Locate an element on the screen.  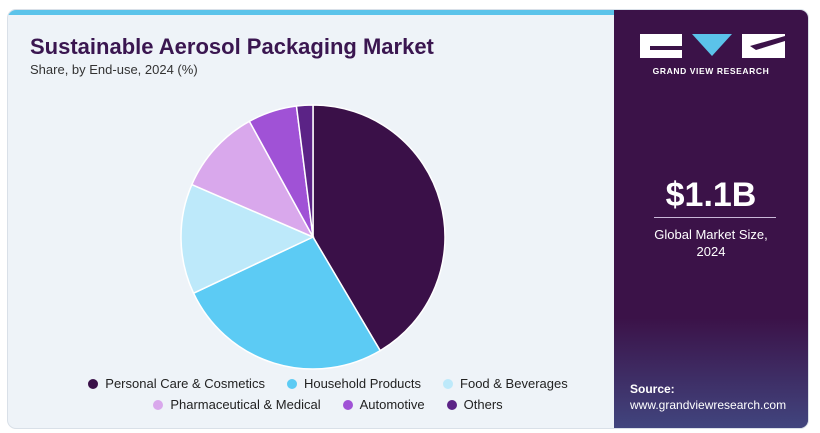
sidebar-glow is located at coordinates (711, 373).